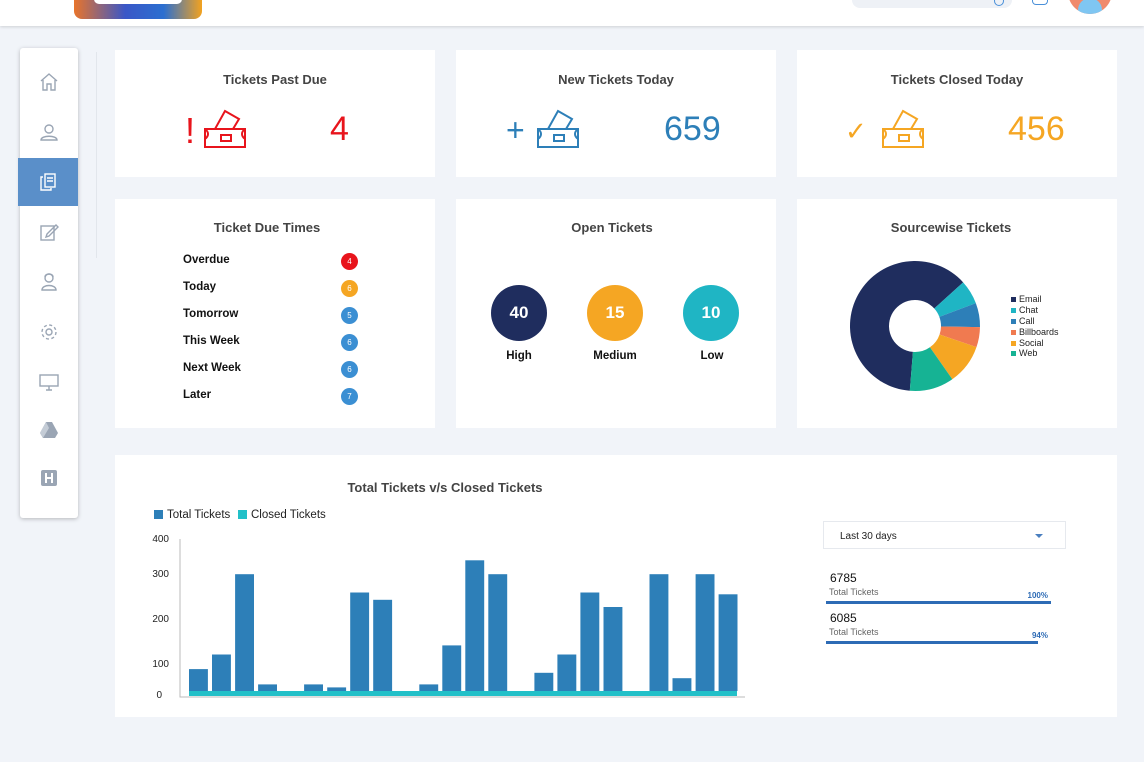 This screenshot has height=762, width=1144. I want to click on sourcewise-card: Sourcewise Tickets, so click(957, 313).